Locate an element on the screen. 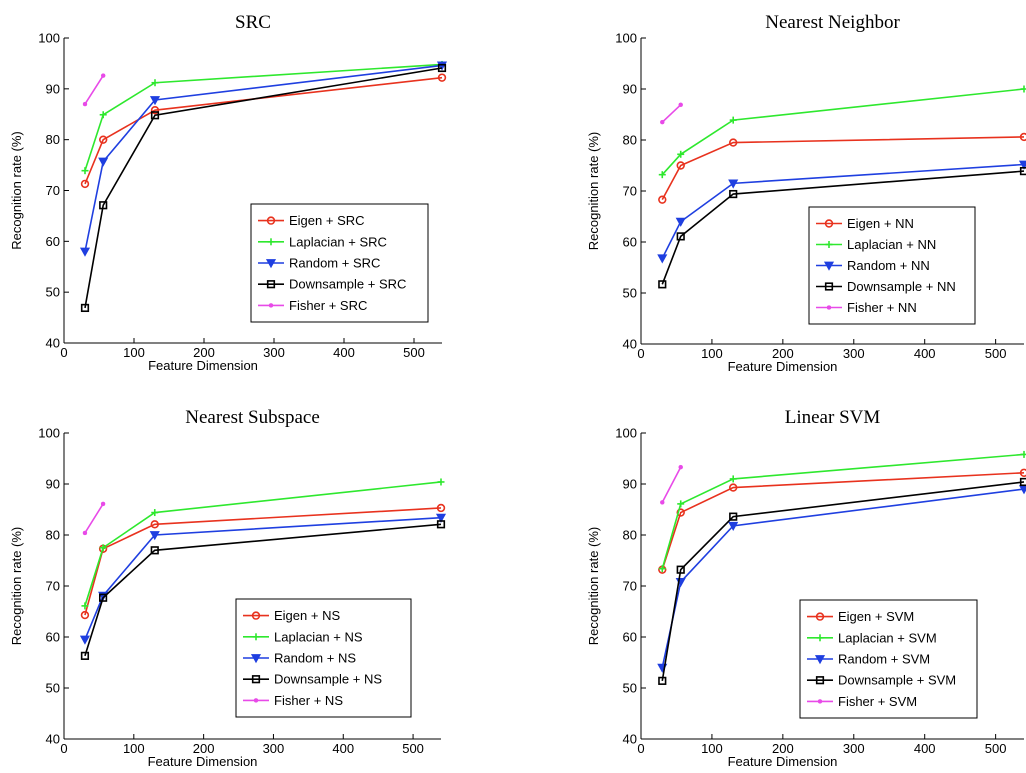 The image size is (1026, 773). chart-title: SRC is located at coordinates (253, 22).